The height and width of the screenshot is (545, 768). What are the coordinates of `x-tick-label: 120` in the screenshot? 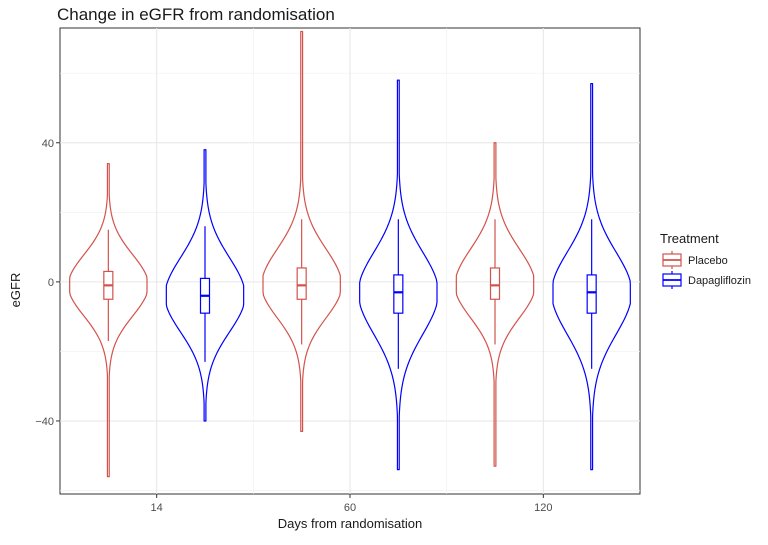 It's located at (543, 508).